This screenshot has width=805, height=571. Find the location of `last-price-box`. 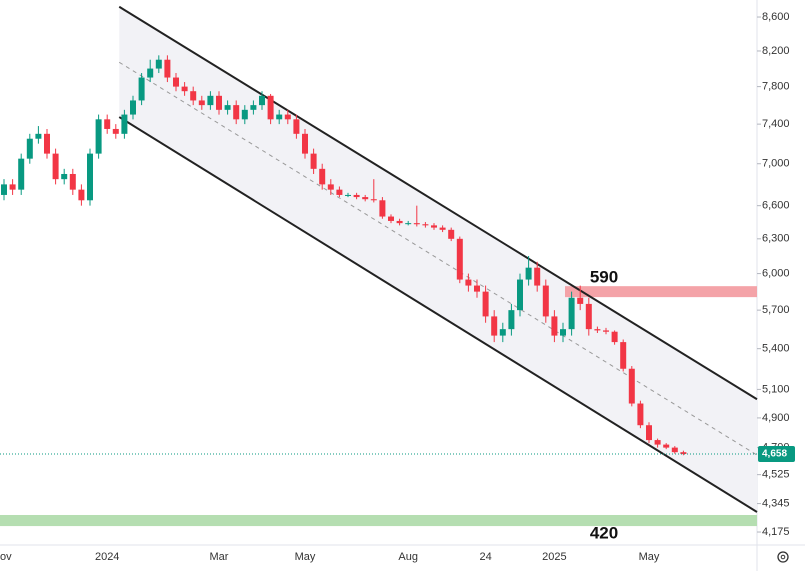

last-price-box is located at coordinates (776, 454).